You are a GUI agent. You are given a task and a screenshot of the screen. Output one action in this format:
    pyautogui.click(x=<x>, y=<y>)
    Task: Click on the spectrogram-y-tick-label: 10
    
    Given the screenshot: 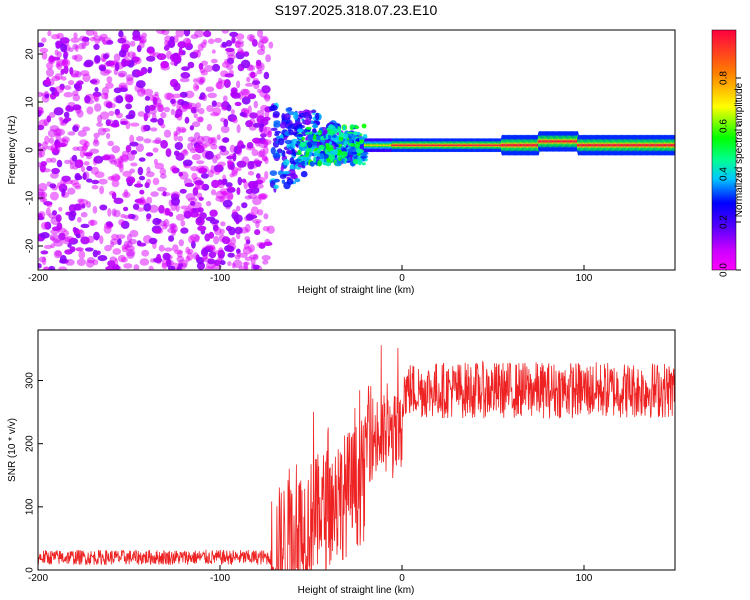 What is the action you would take?
    pyautogui.click(x=30, y=102)
    